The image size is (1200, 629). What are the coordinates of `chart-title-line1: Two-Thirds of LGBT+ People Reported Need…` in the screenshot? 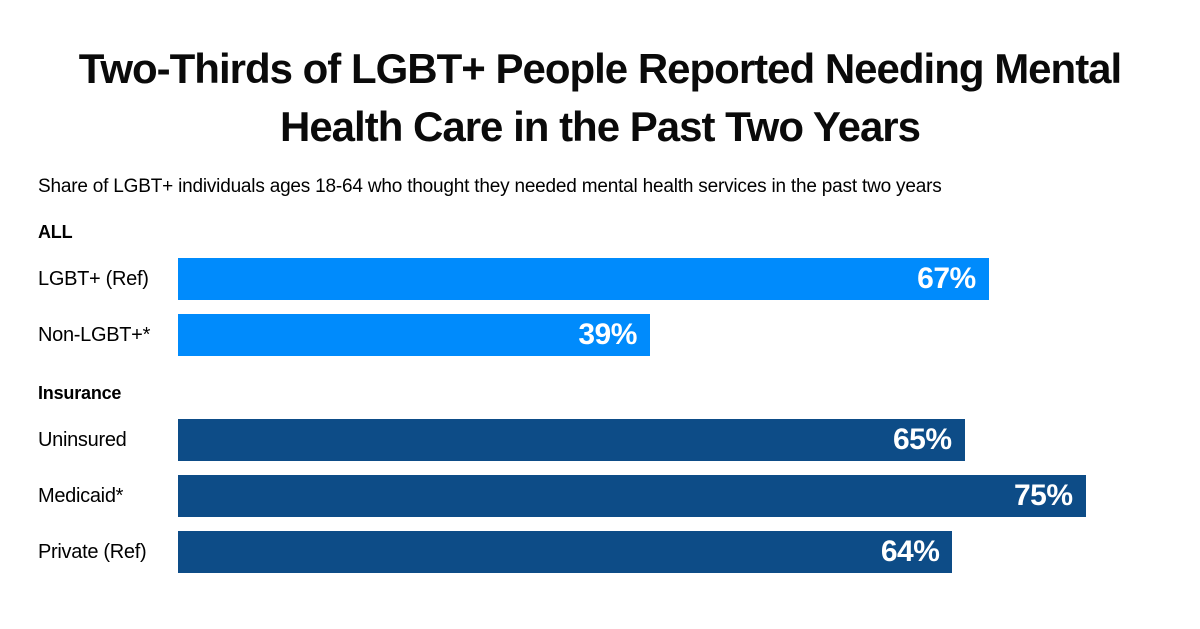 It's located at (600, 68).